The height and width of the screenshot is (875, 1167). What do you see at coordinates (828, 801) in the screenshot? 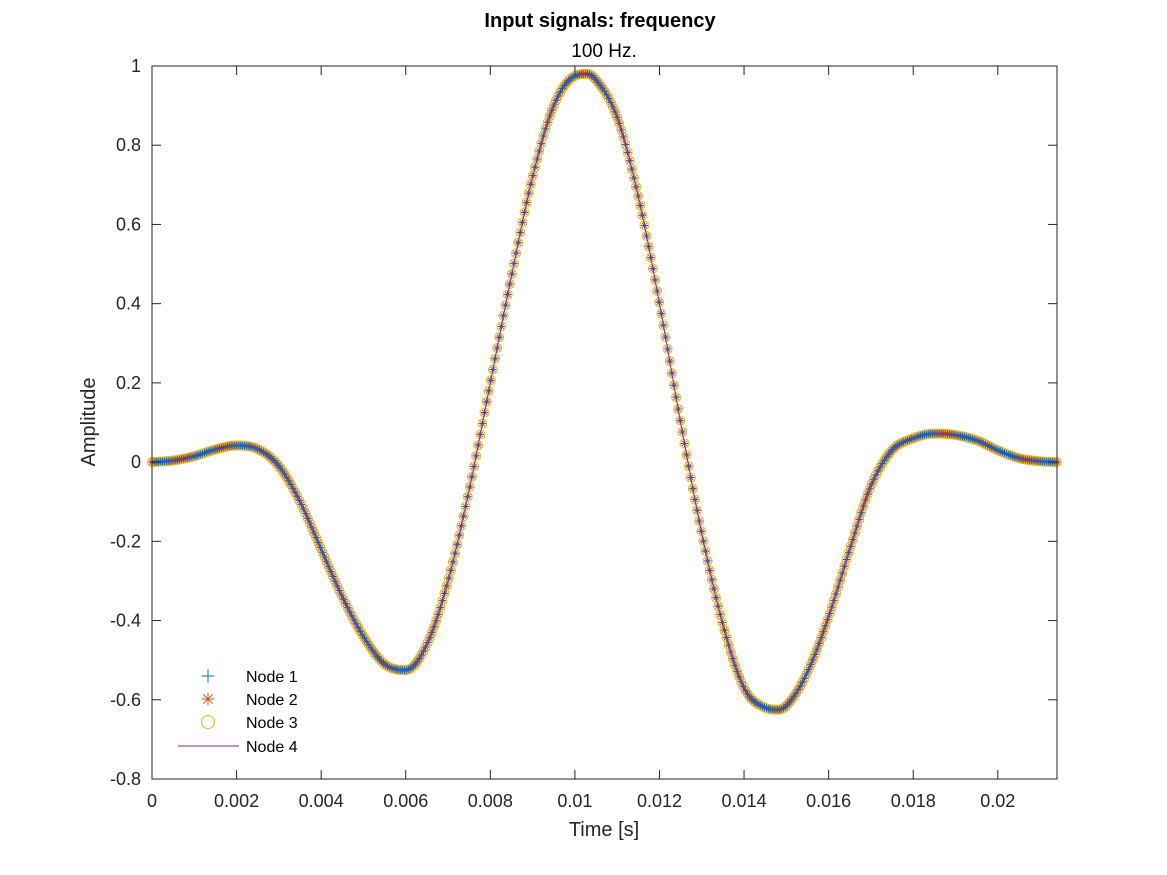
I see `x-tick-label: 0.016` at bounding box center [828, 801].